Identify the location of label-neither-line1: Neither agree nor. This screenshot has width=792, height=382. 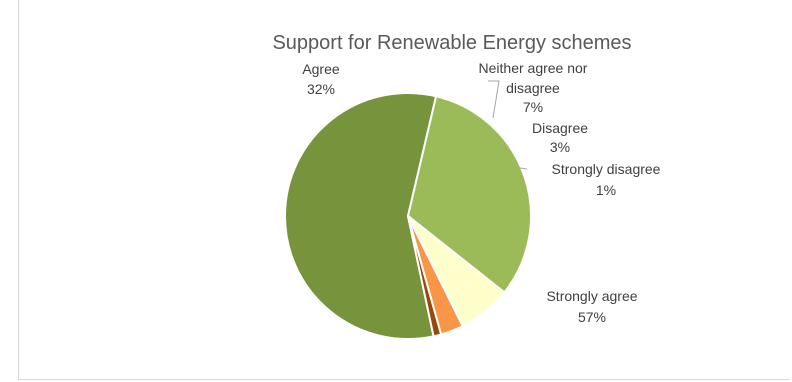
(533, 68).